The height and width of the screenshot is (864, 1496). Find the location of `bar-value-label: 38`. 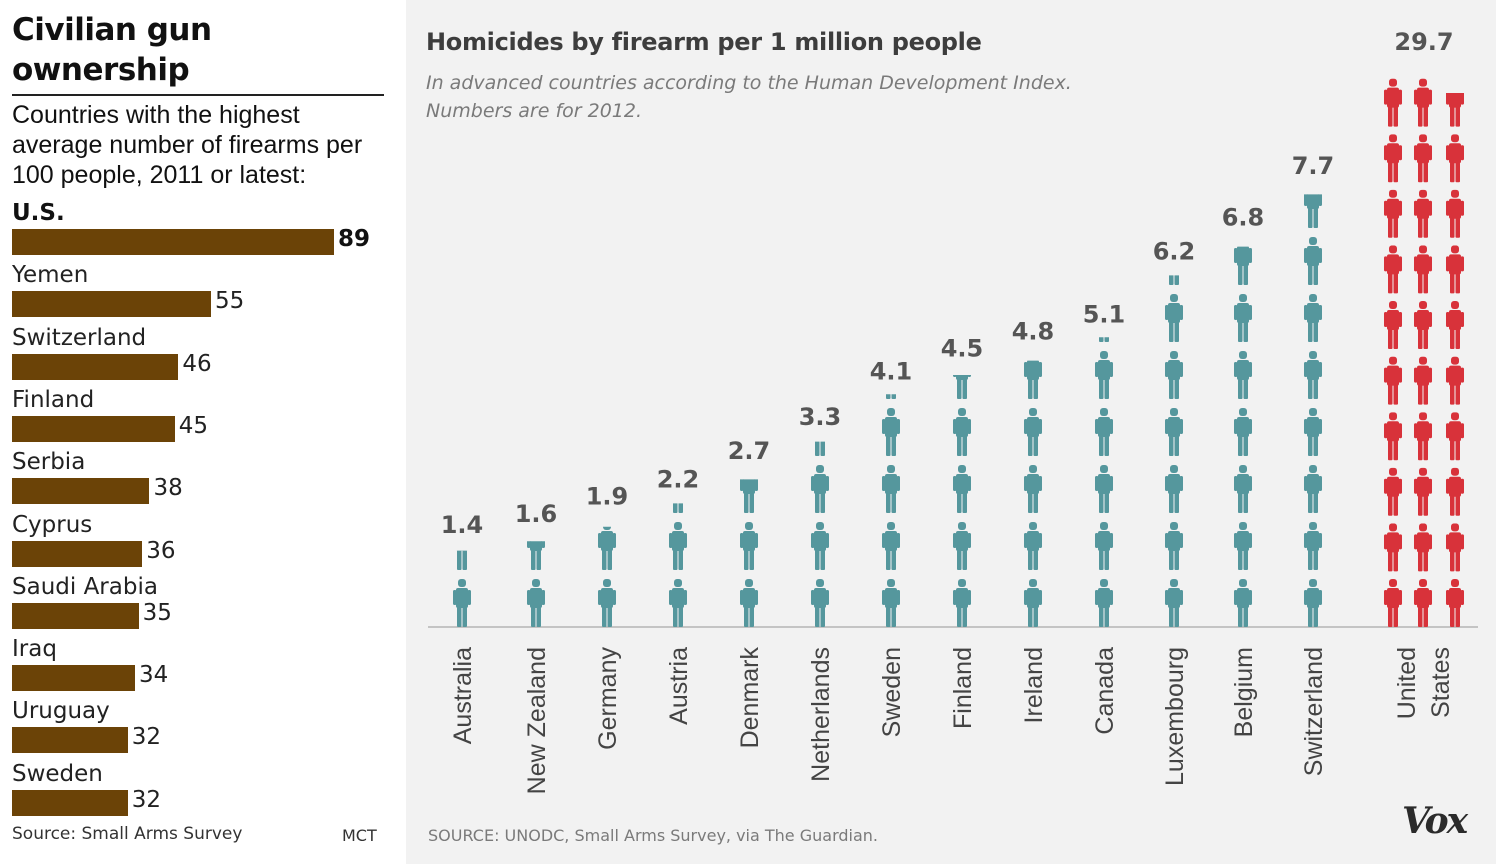

bar-value-label: 38 is located at coordinates (168, 488).